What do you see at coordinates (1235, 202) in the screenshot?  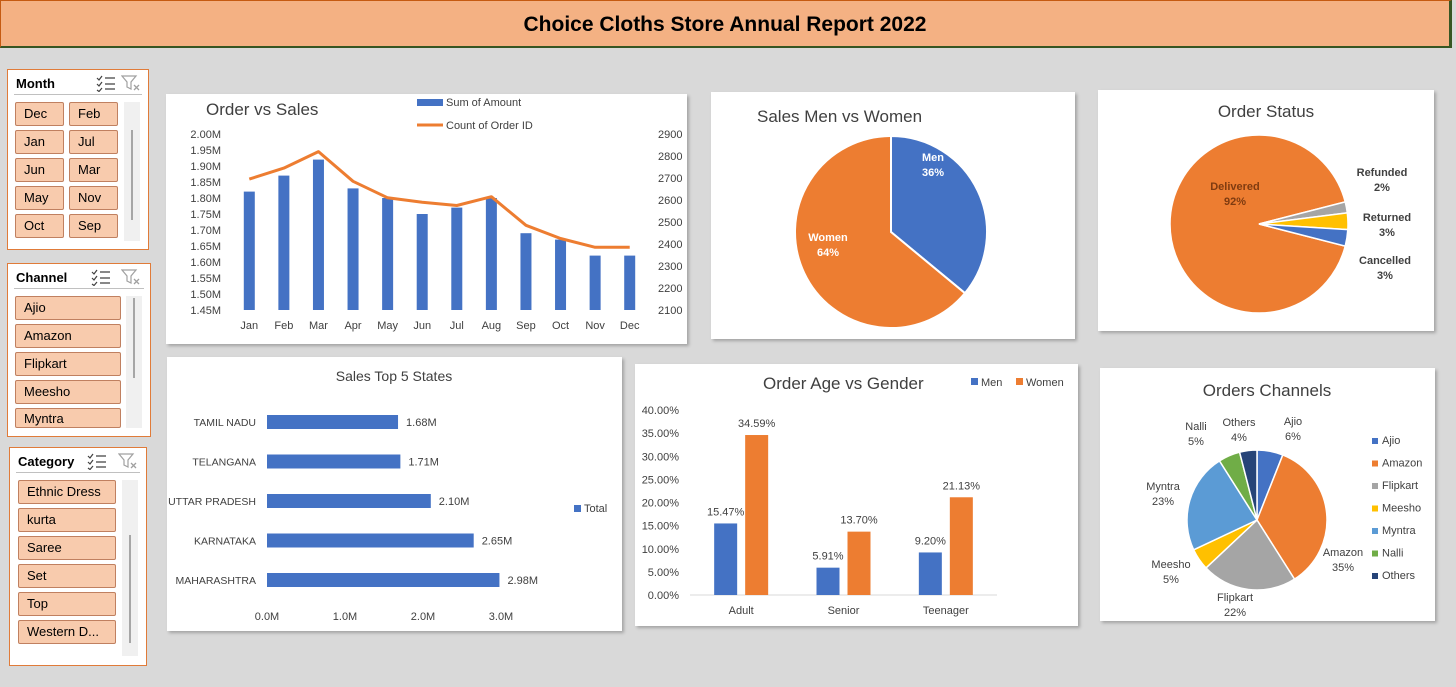 I see `slice-value-label: 92%` at bounding box center [1235, 202].